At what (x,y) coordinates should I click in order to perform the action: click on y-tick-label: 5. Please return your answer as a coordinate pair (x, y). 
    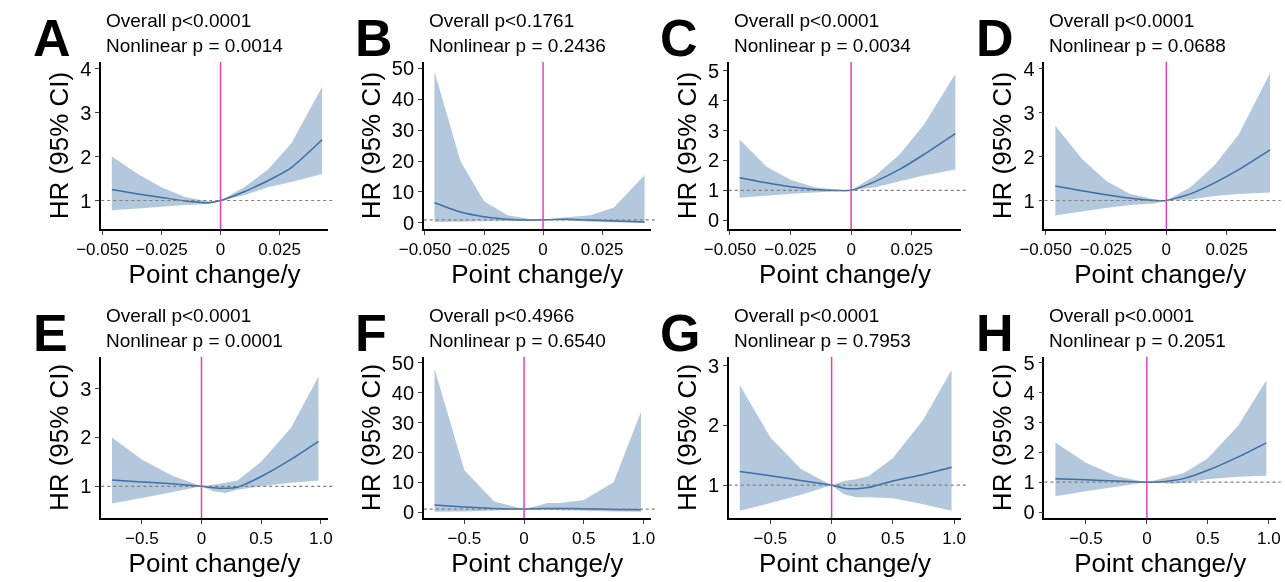
    Looking at the image, I should click on (1029, 362).